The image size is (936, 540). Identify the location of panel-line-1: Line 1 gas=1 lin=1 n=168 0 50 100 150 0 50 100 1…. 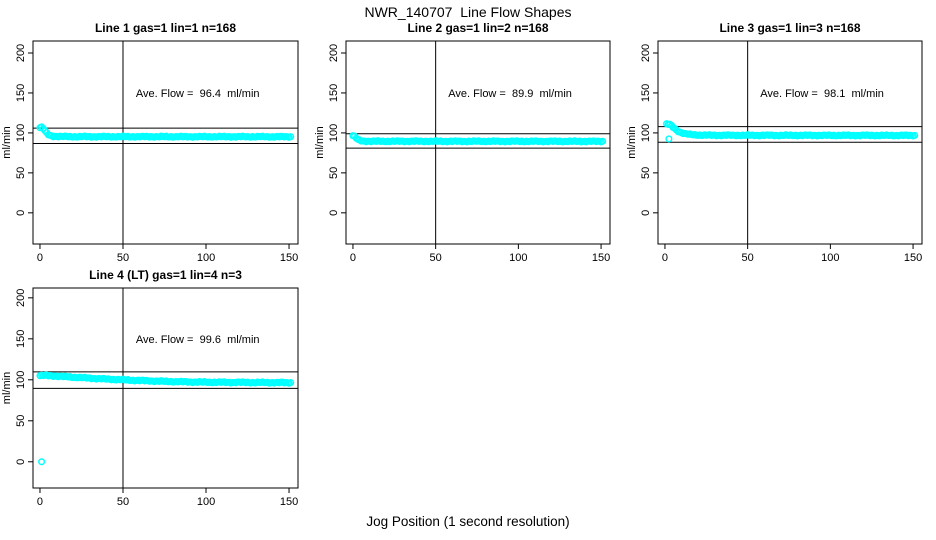
(150, 142).